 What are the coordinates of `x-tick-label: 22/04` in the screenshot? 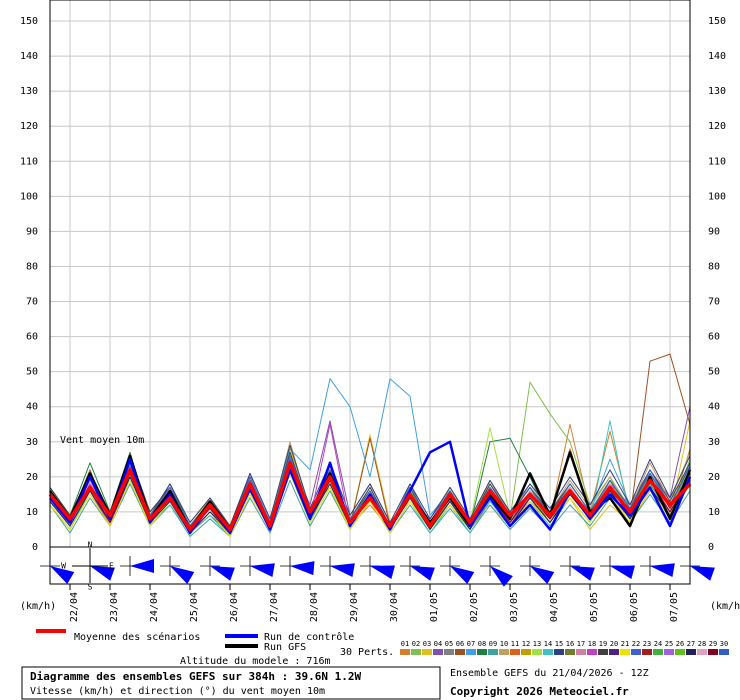 It's located at (74, 607).